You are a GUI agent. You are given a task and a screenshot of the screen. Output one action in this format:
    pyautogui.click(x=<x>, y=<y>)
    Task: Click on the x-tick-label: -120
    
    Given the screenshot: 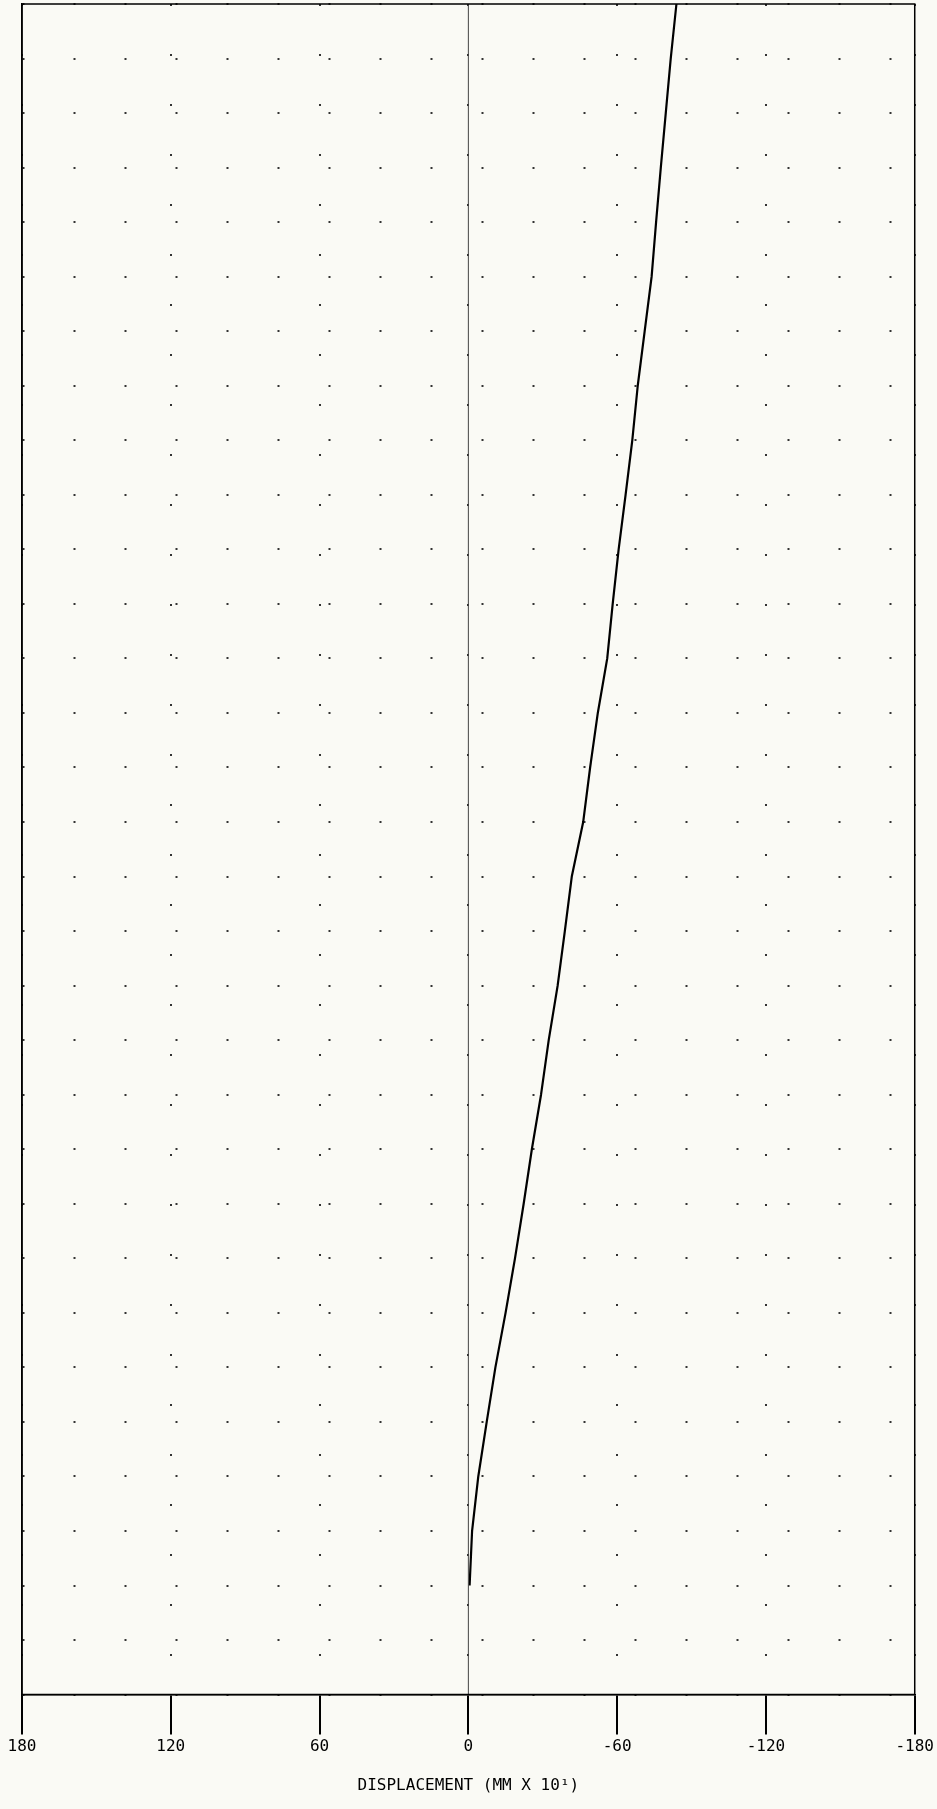 What is the action you would take?
    pyautogui.click(x=766, y=1746)
    